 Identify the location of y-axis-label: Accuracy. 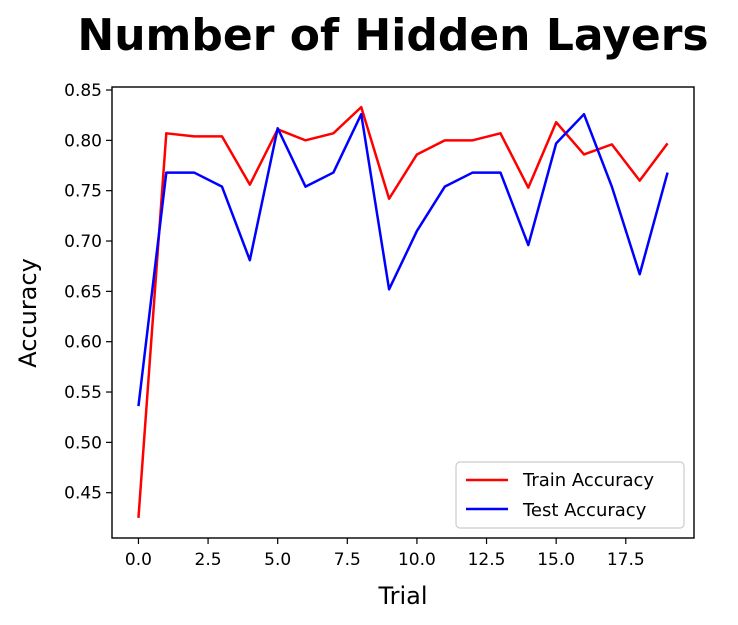
(28, 313).